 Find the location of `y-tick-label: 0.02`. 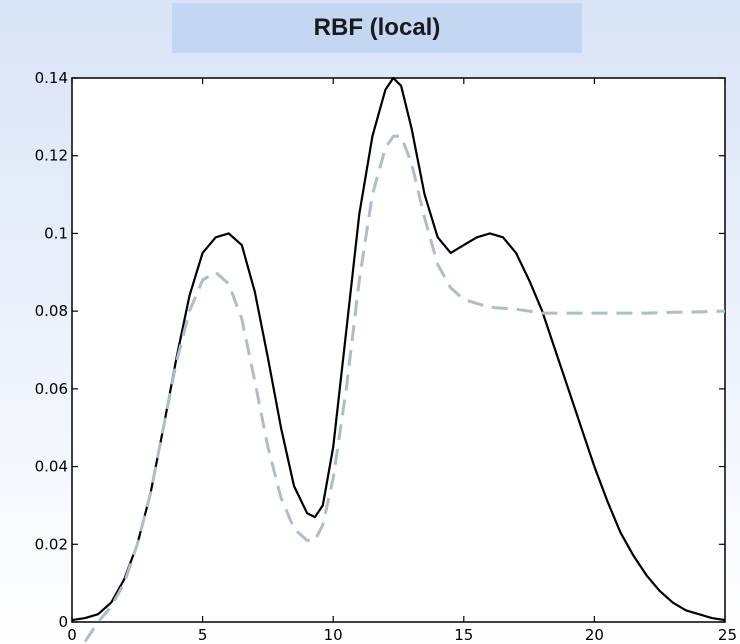

y-tick-label: 0.02 is located at coordinates (51, 544).